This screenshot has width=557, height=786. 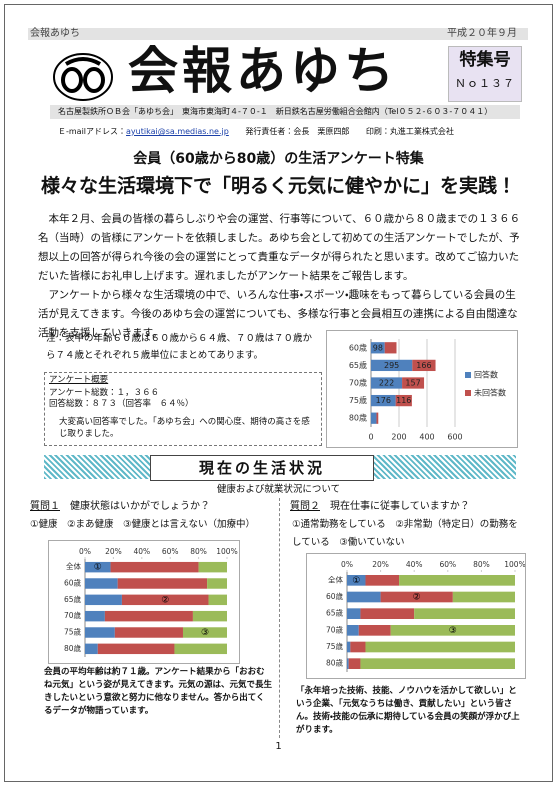 I want to click on subtitle: 会員（60歳から80歳）の生活アンケート特集, so click(x=278, y=159).